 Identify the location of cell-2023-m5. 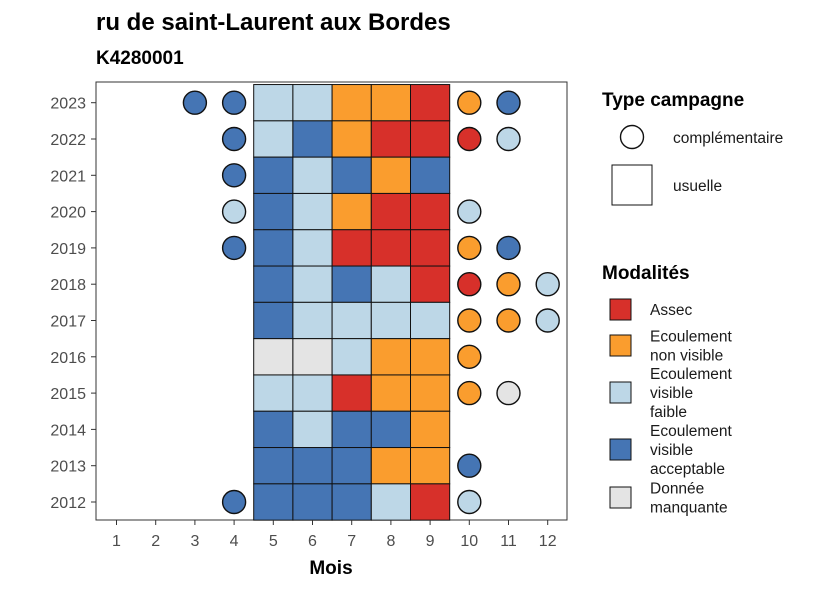
(273, 103).